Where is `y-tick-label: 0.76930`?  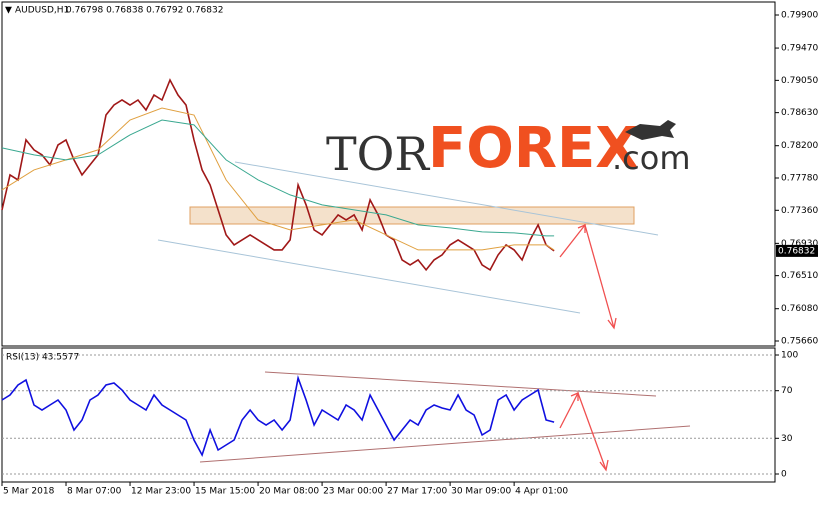 y-tick-label: 0.76930 is located at coordinates (799, 244).